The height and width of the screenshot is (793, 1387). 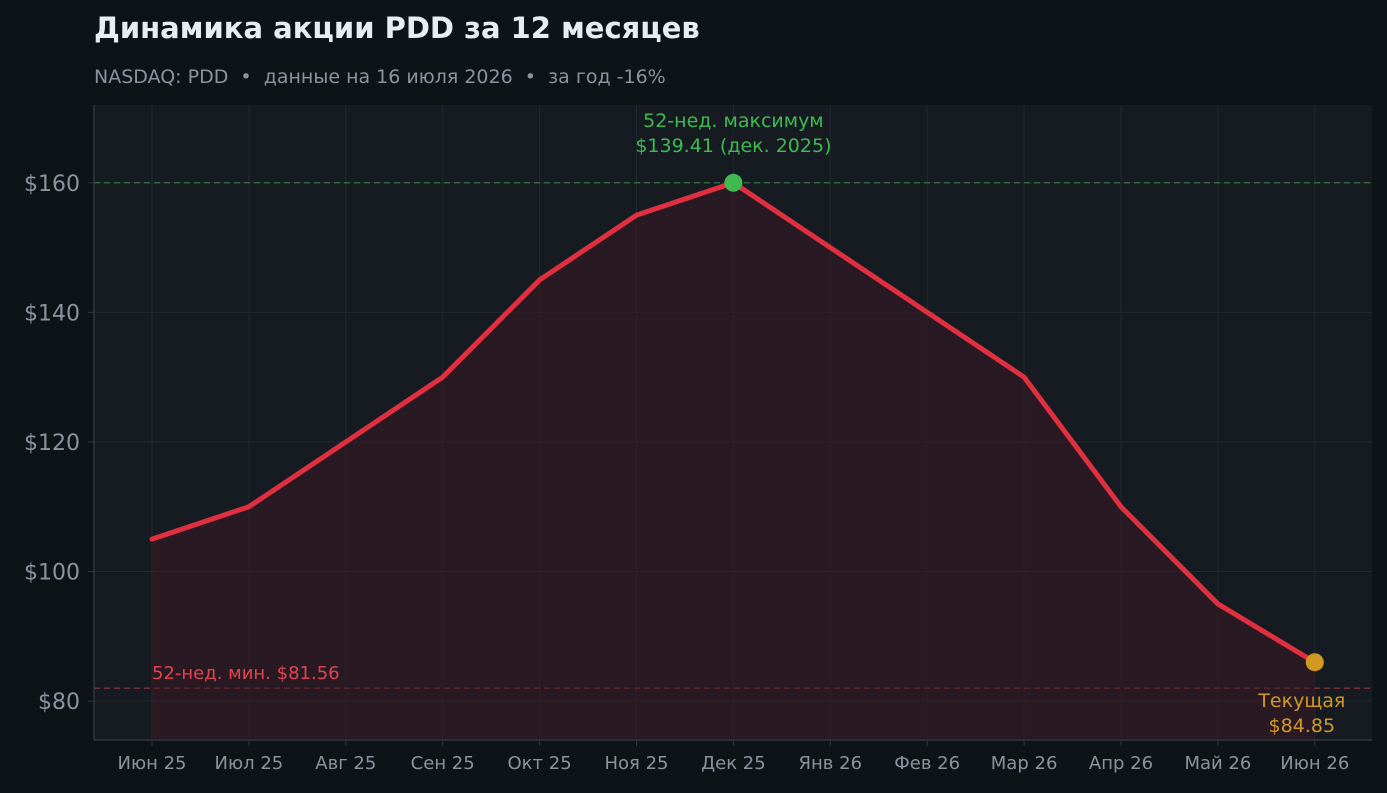 I want to click on x-tick-label: Июн 26, so click(x=1314, y=763).